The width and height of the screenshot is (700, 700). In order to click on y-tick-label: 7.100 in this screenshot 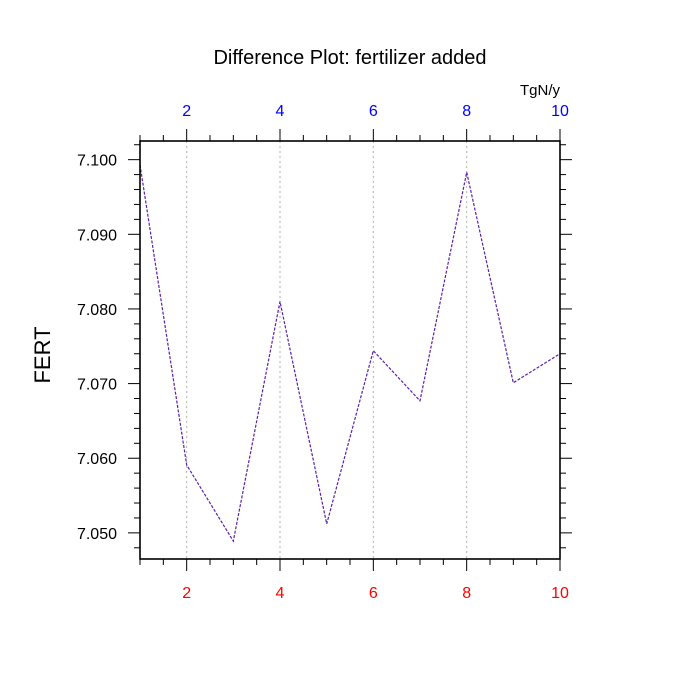, I will do `click(97, 161)`.